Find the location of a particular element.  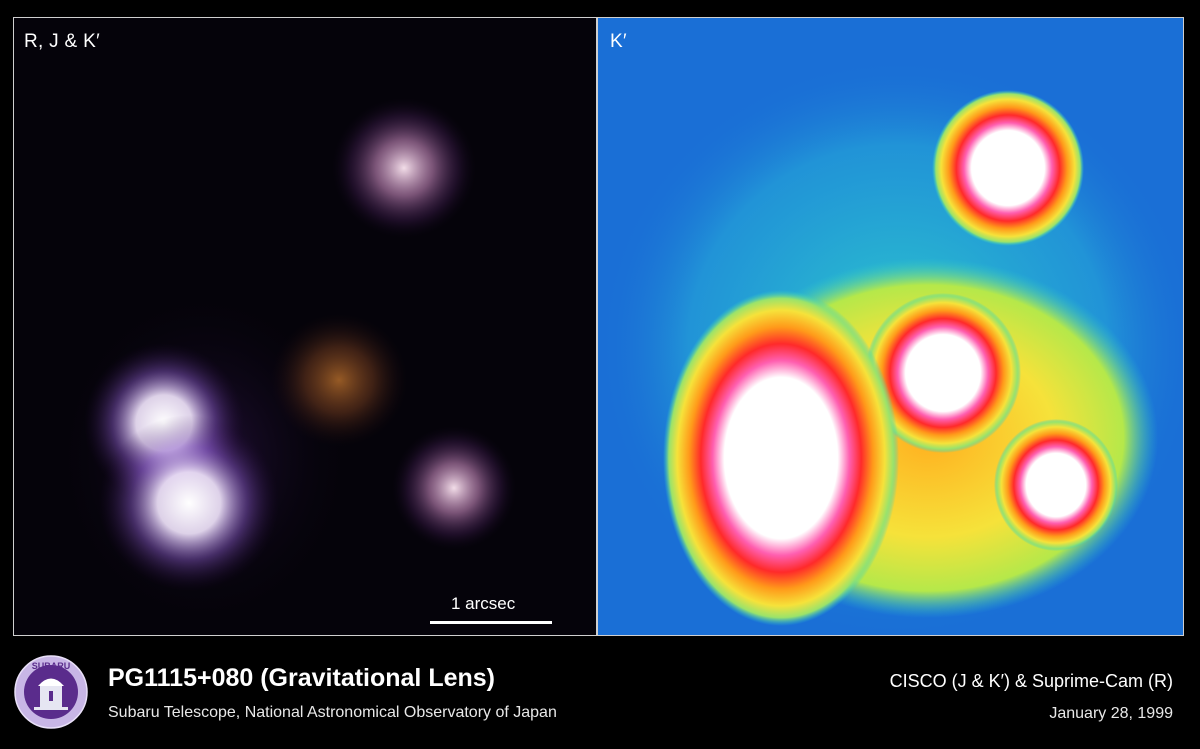

instrument-info: CISCO (J & K′) & Suprime-Cam (R) is located at coordinates (1031, 681).